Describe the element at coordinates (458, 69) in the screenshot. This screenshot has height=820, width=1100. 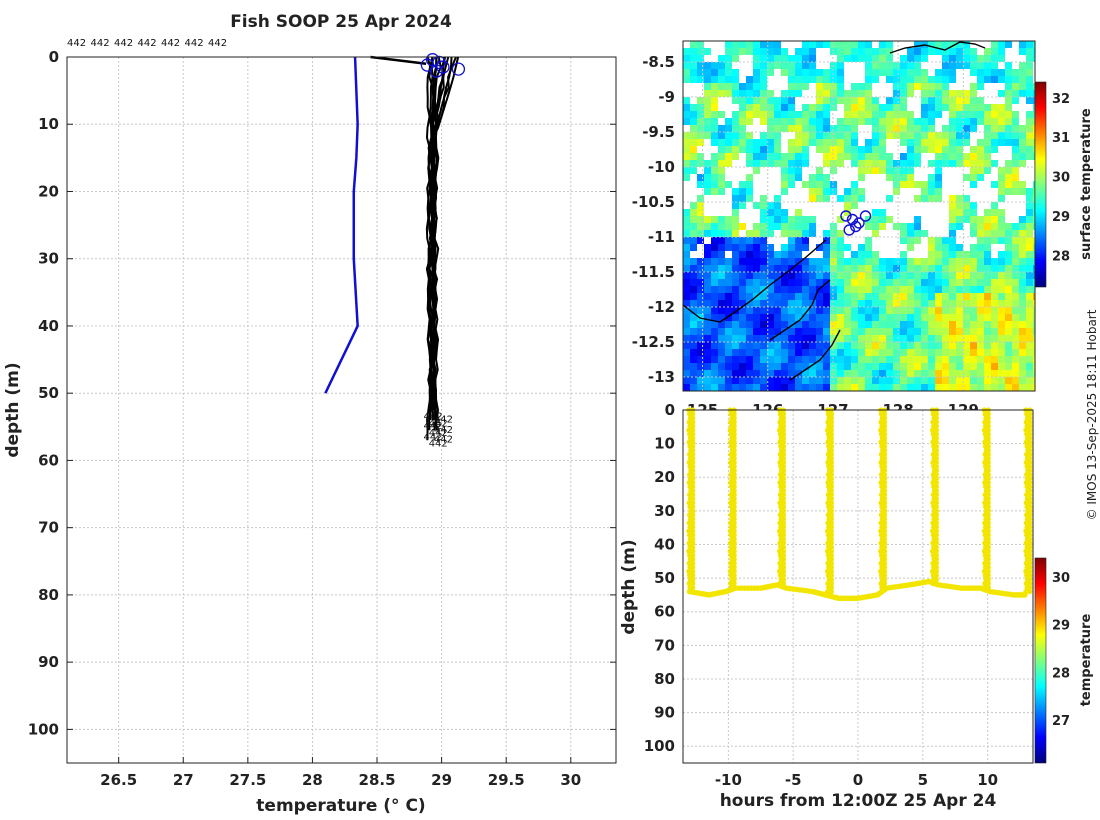
I see `profile-start-marker` at that location.